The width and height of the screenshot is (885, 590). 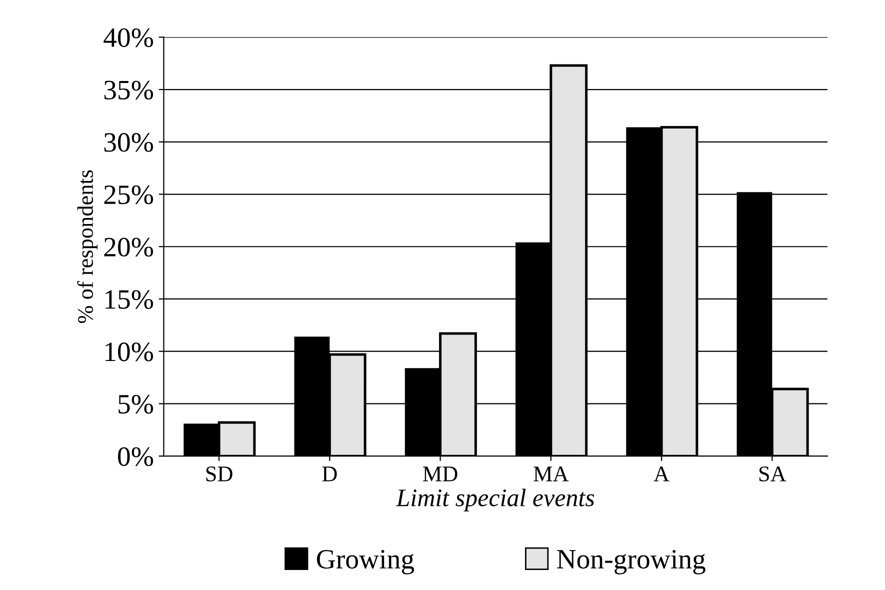 What do you see at coordinates (129, 194) in the screenshot?
I see `y-tick-label: 25%` at bounding box center [129, 194].